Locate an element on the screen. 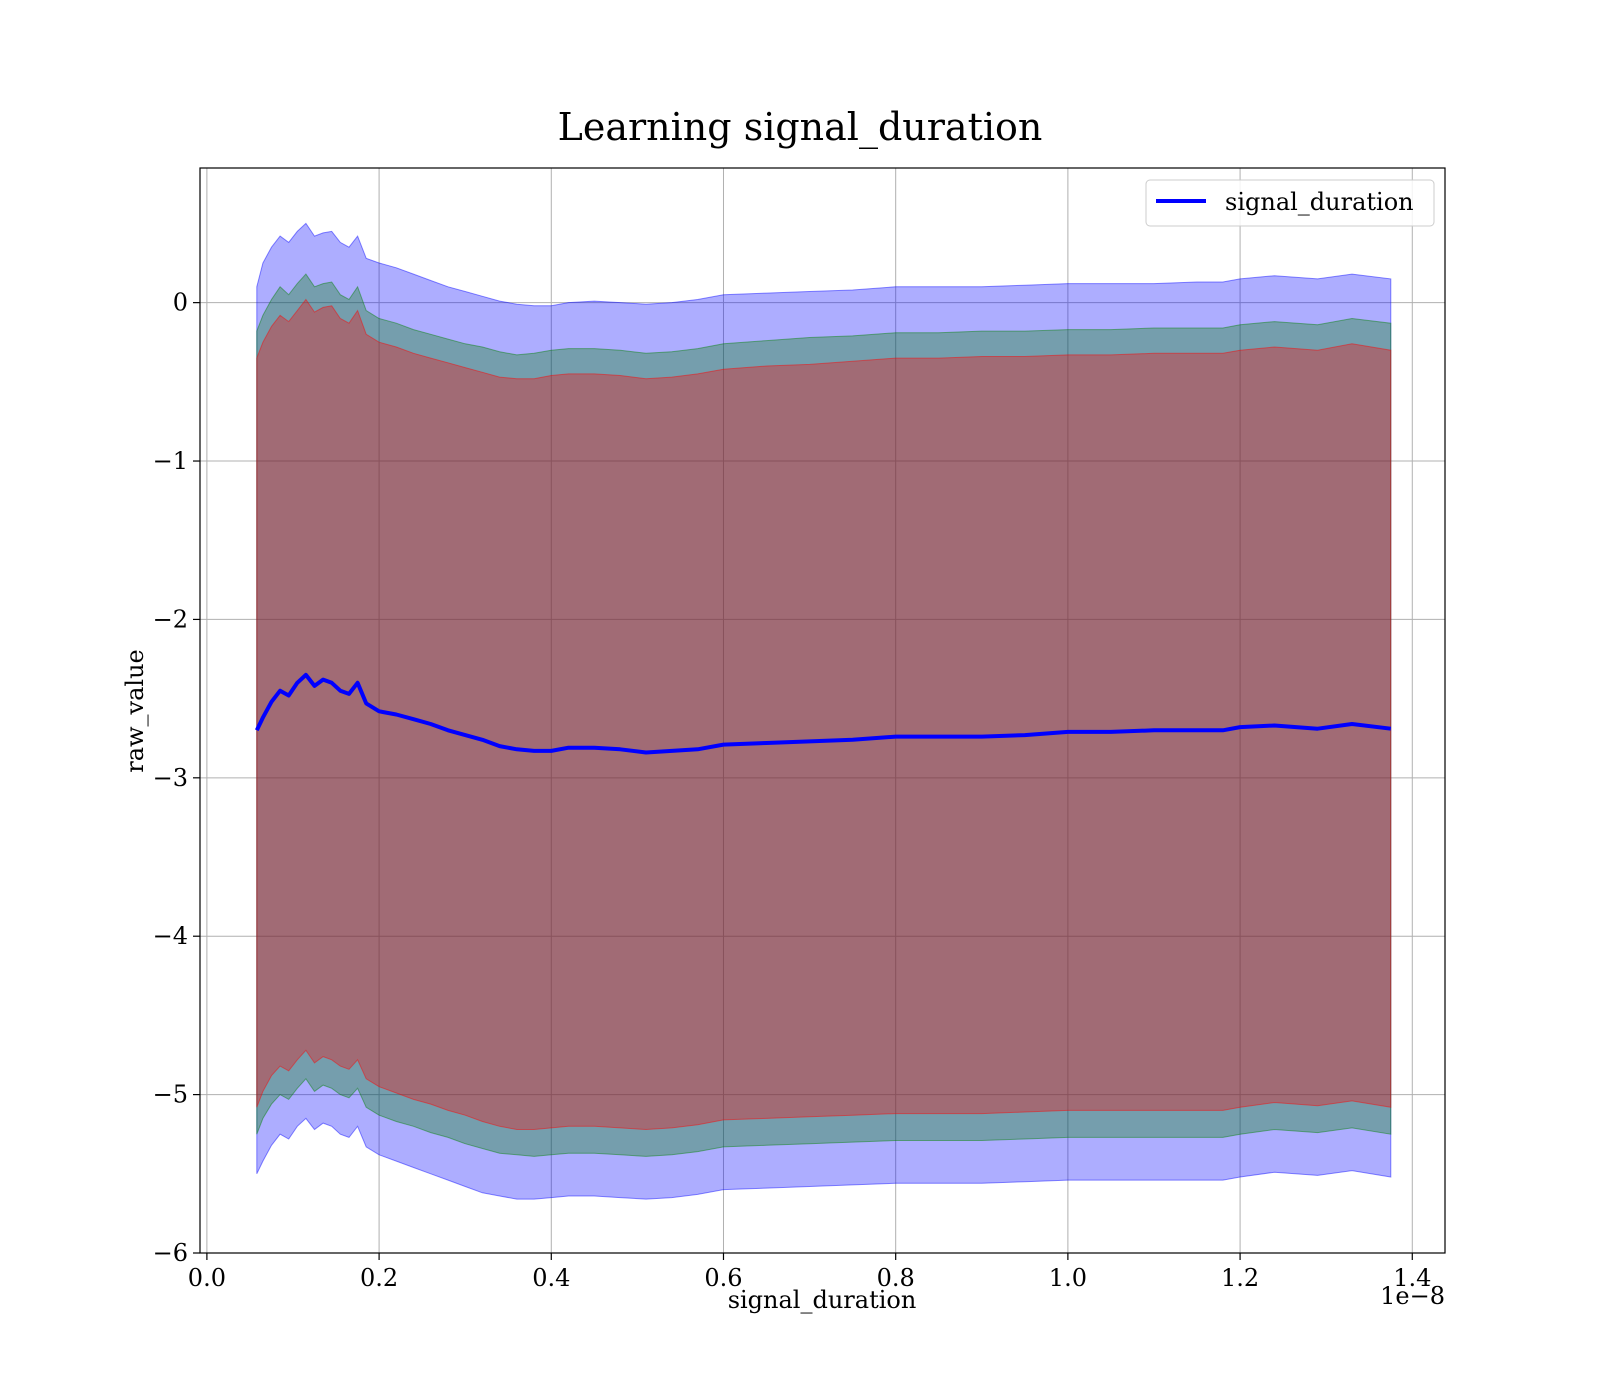  y-tick-label: −5 is located at coordinates (170, 1095).